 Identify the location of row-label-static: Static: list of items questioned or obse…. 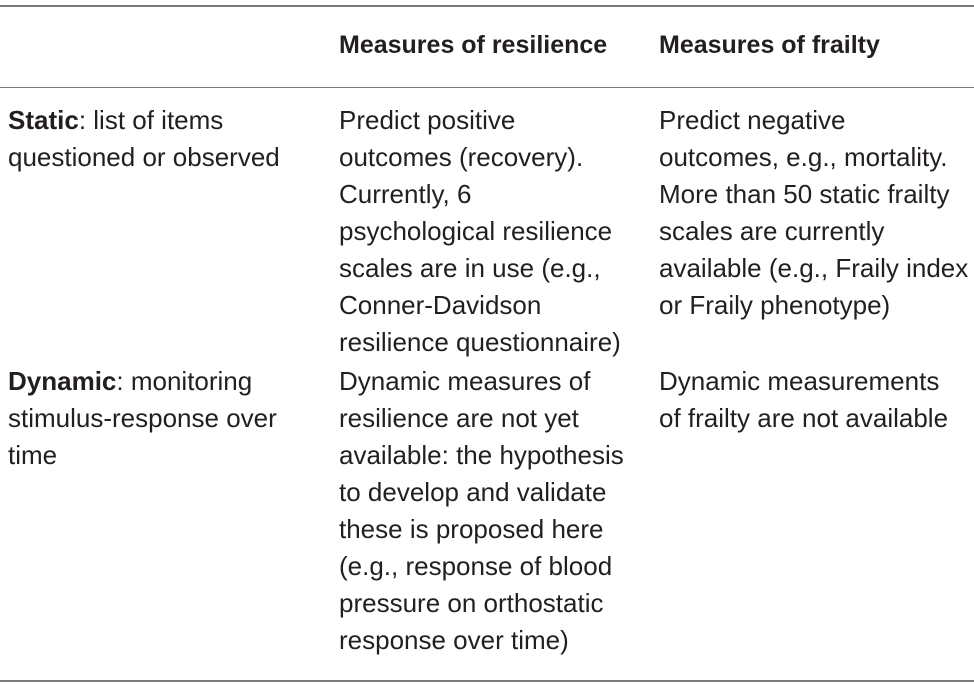
(158, 139).